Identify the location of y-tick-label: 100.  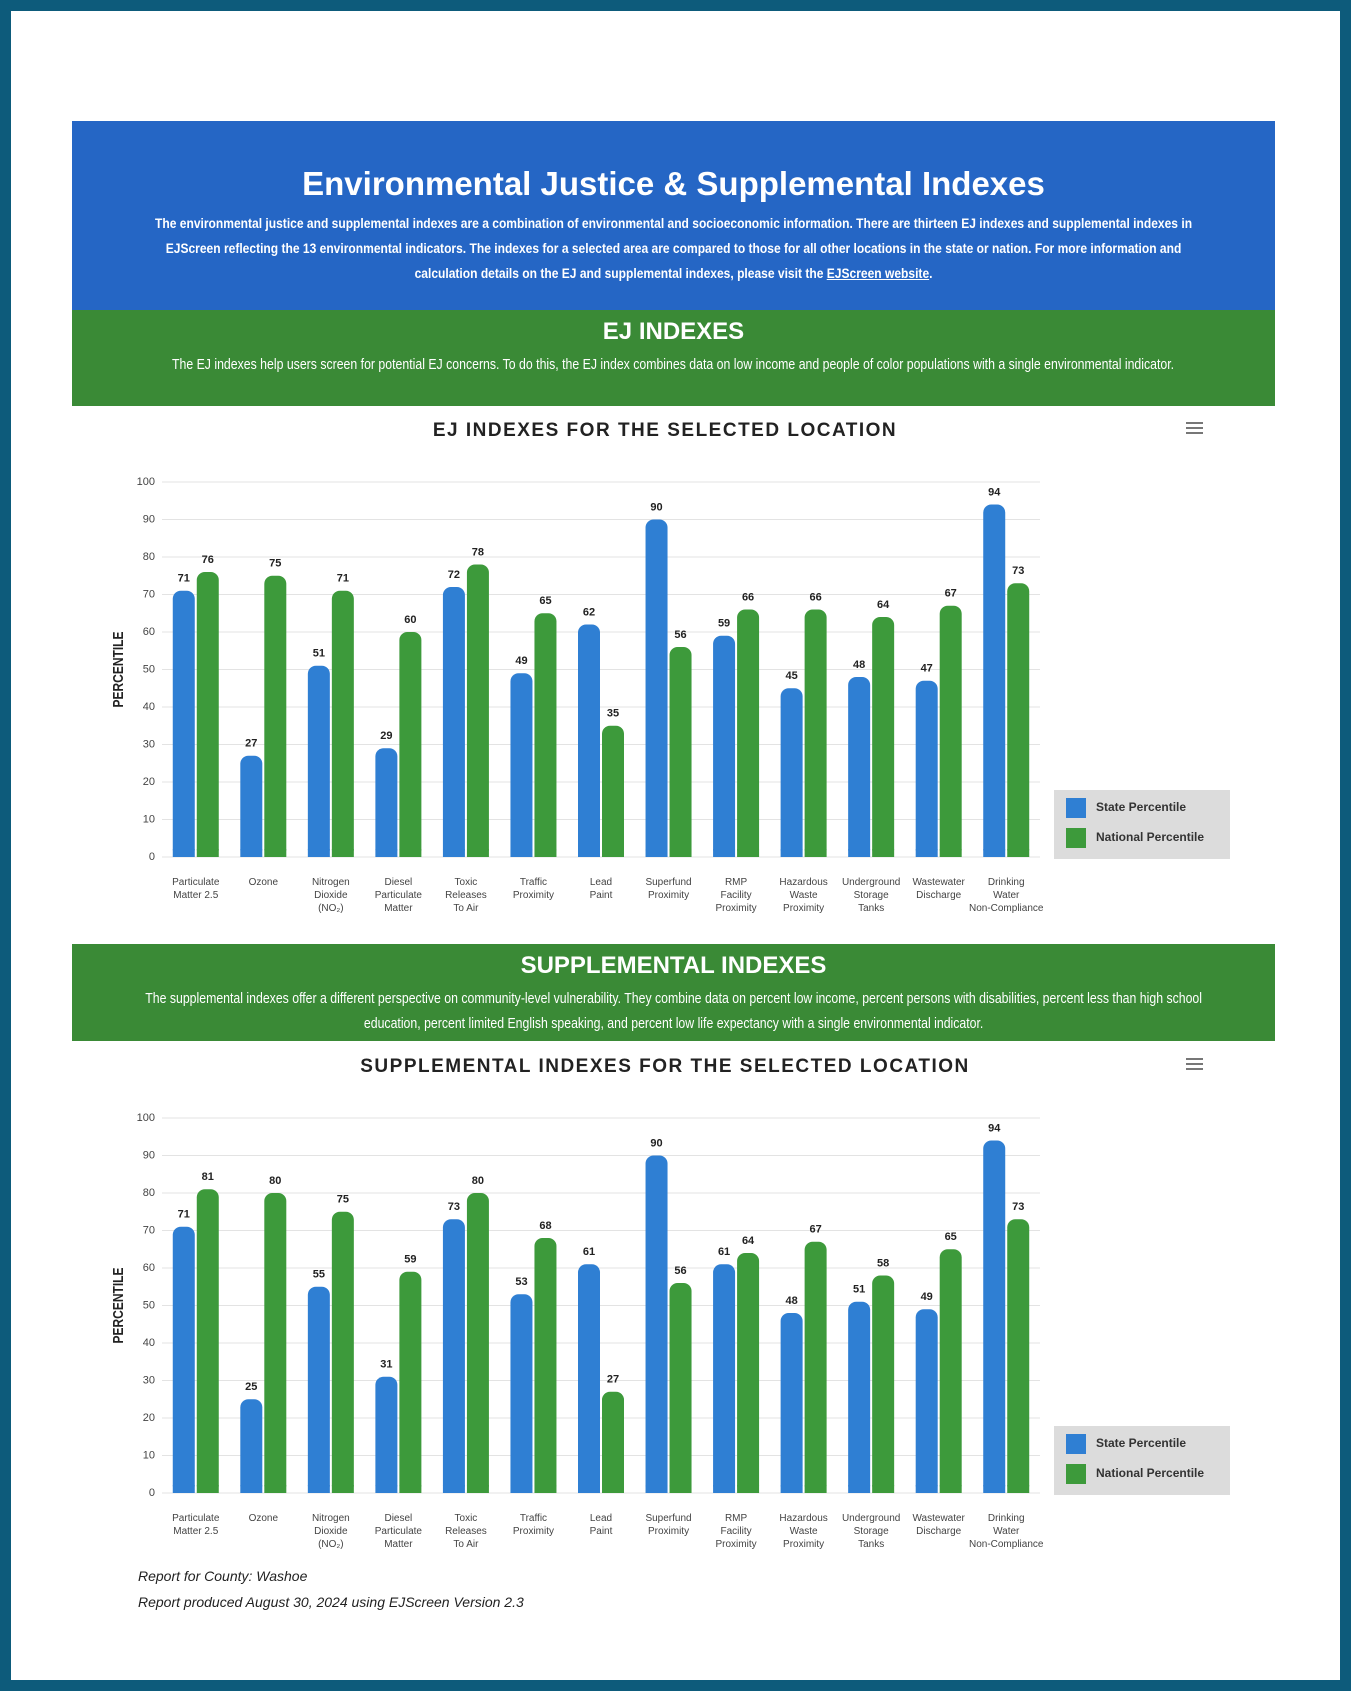
(146, 482).